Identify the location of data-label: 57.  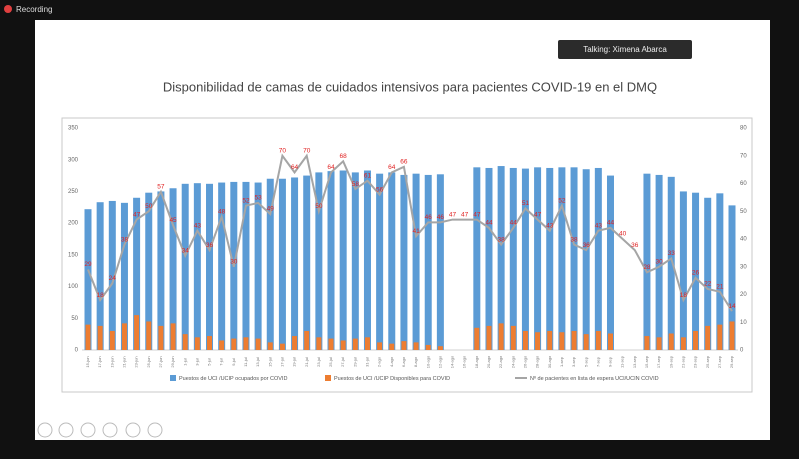
(161, 187).